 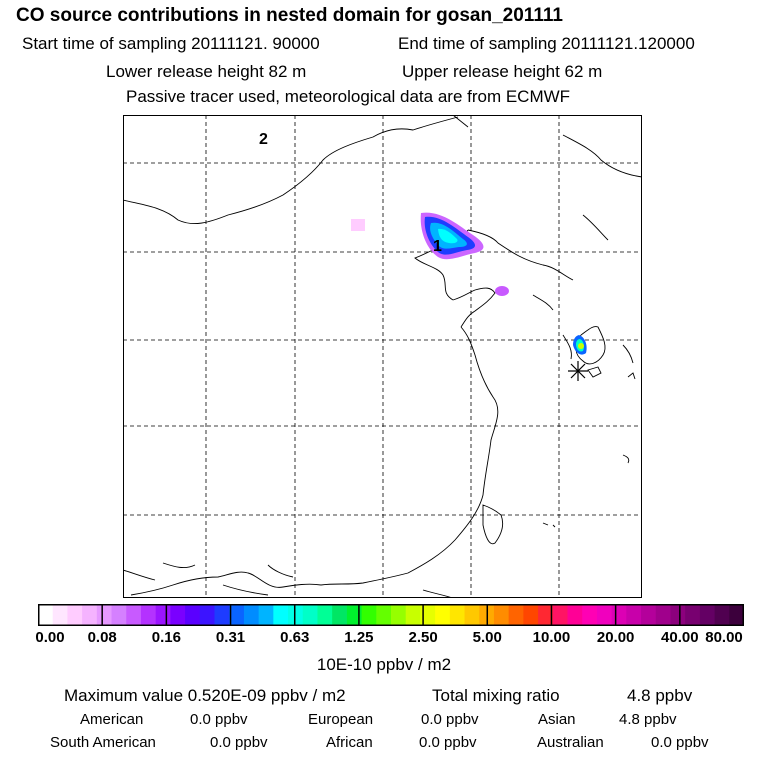 I want to click on colorbar, so click(x=391, y=615).